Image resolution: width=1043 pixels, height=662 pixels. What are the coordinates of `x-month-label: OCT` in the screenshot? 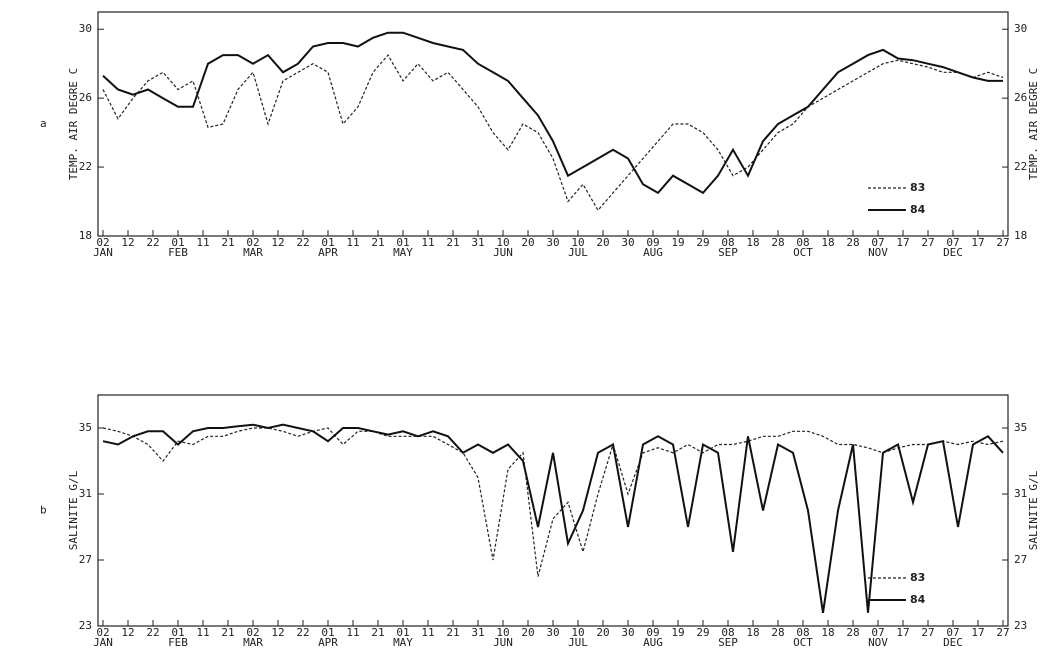 It's located at (803, 252).